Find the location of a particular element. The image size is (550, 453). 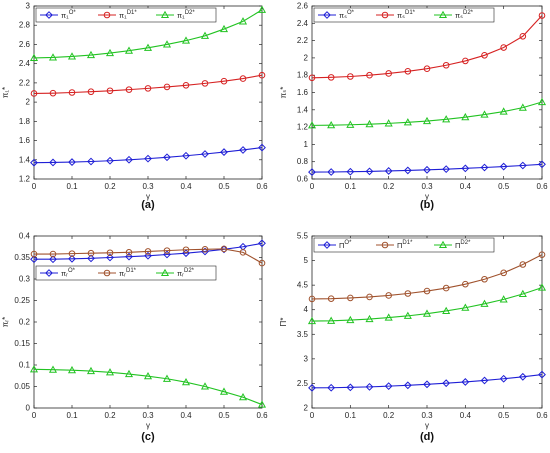

series-line is located at coordinates (427, 47).